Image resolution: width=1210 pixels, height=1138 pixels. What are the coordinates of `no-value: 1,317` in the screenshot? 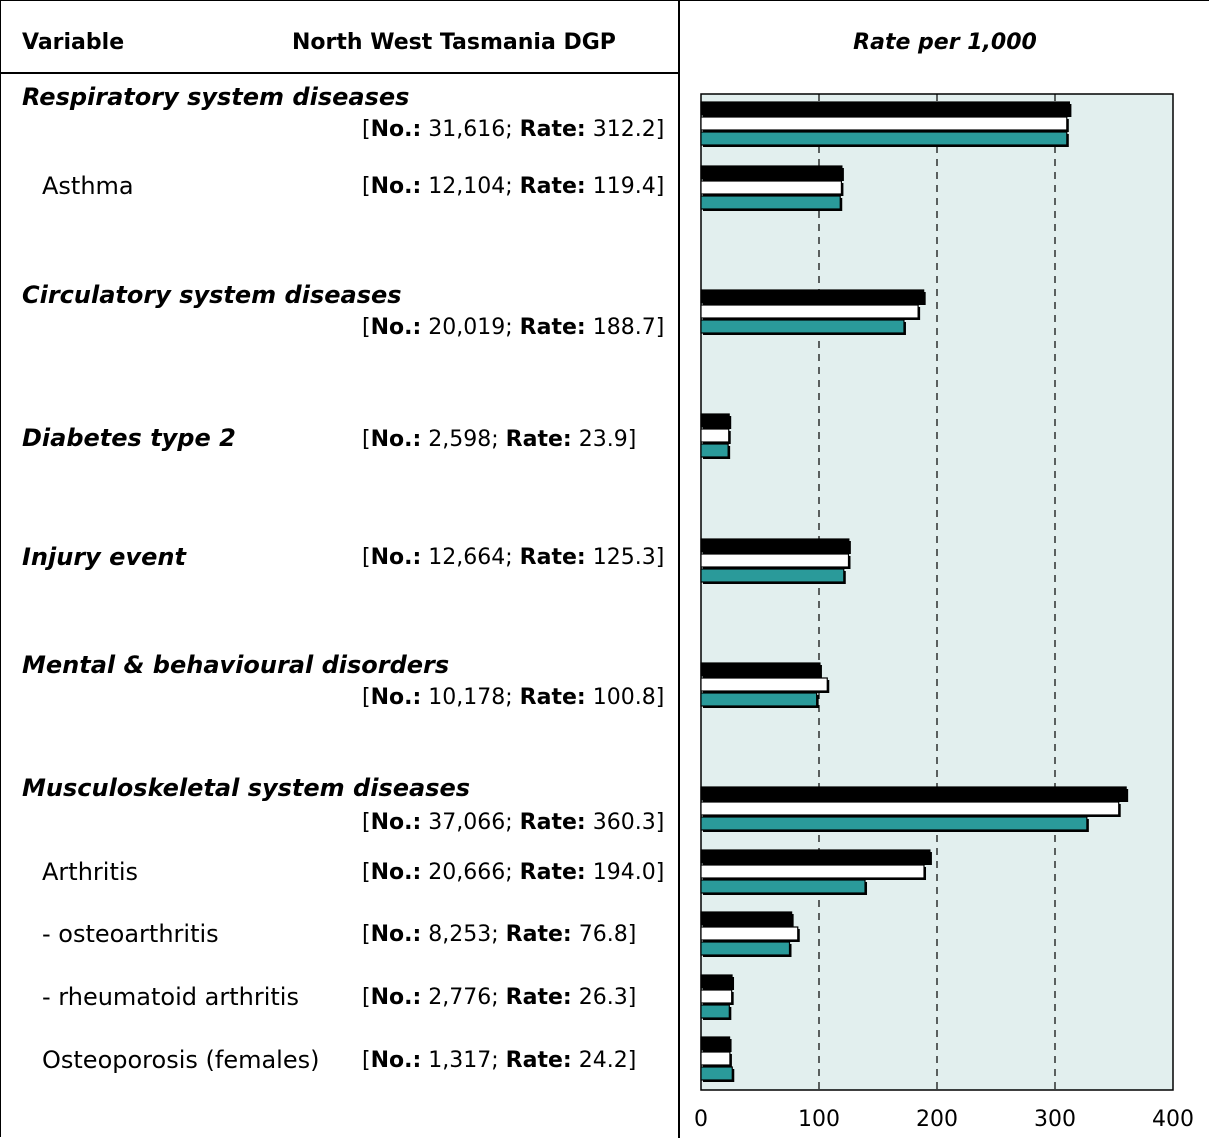 It's located at (460, 1060).